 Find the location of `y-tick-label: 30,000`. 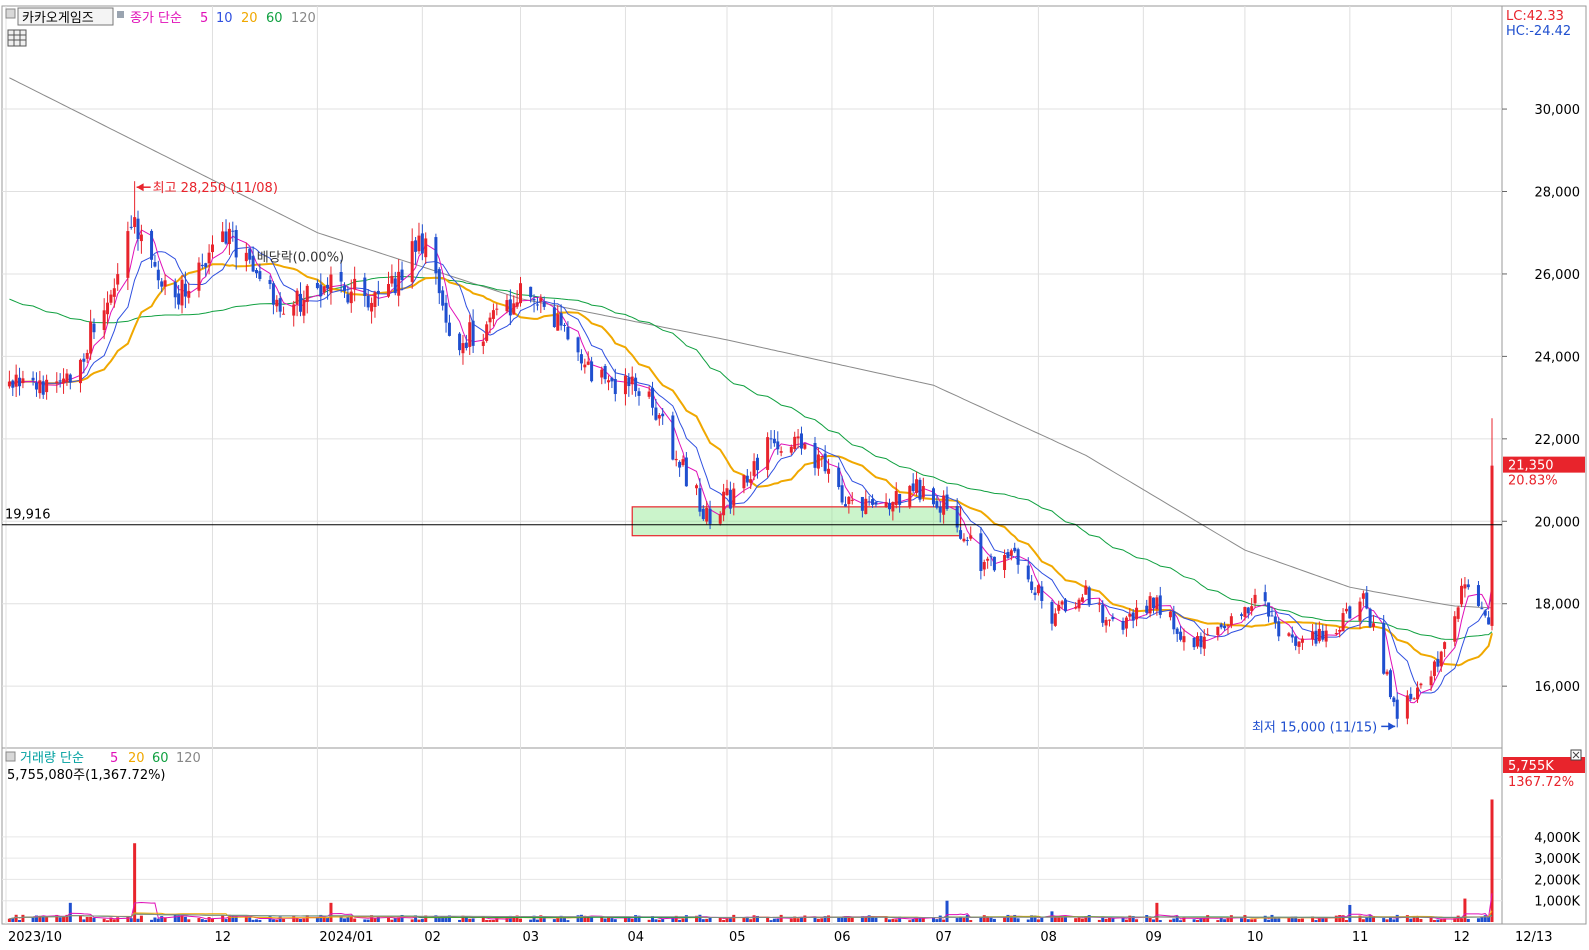

y-tick-label: 30,000 is located at coordinates (1558, 110).